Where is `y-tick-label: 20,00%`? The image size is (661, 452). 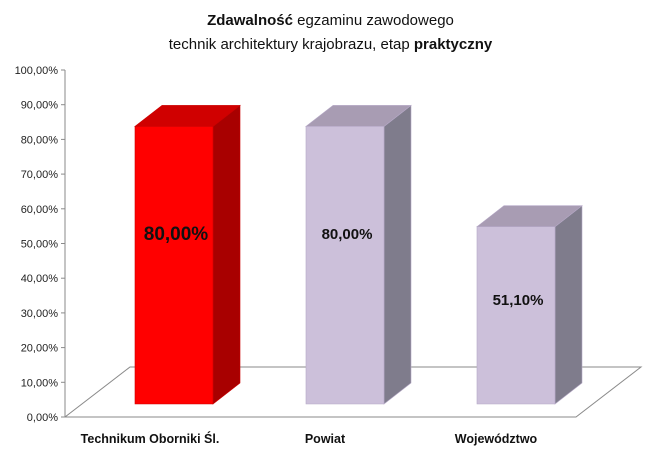
y-tick-label: 20,00% is located at coordinates (40, 349).